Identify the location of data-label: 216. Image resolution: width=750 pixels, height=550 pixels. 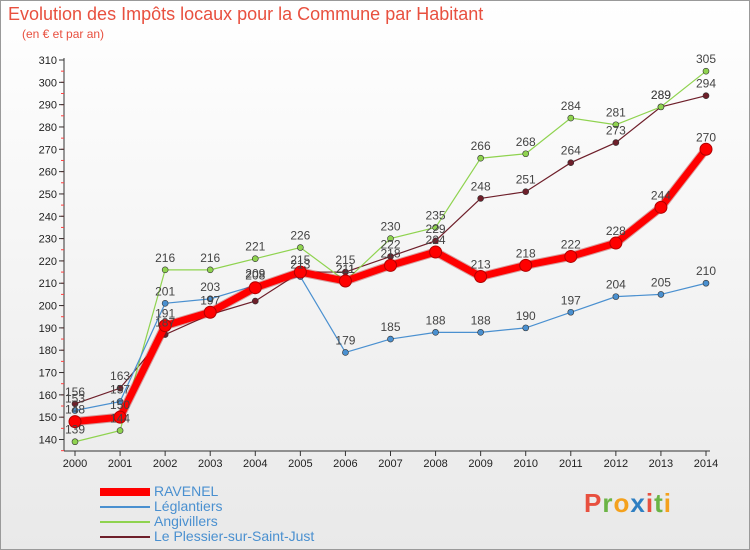
(210, 258).